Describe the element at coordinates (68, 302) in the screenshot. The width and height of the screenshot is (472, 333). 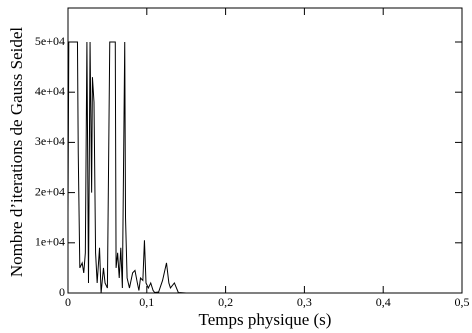
I see `x-tick-label: 0` at that location.